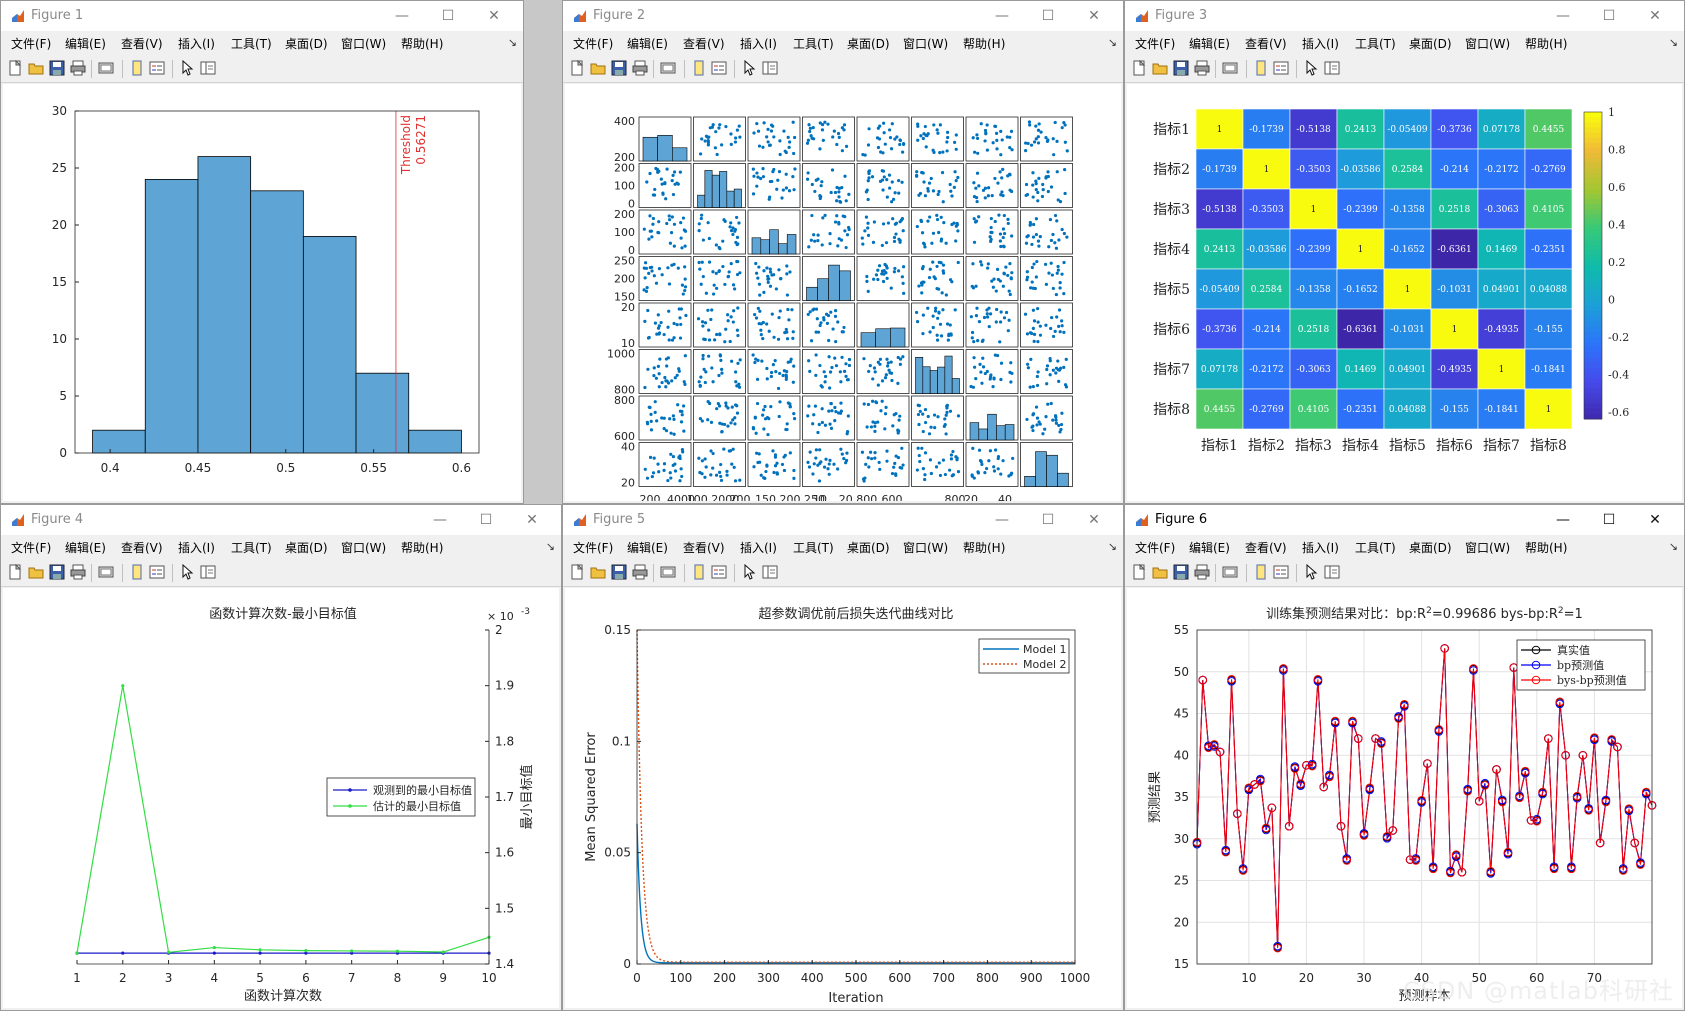 This screenshot has width=1685, height=1011. I want to click on title-bar: Figure 1— ☐ ✕, so click(262, 16).